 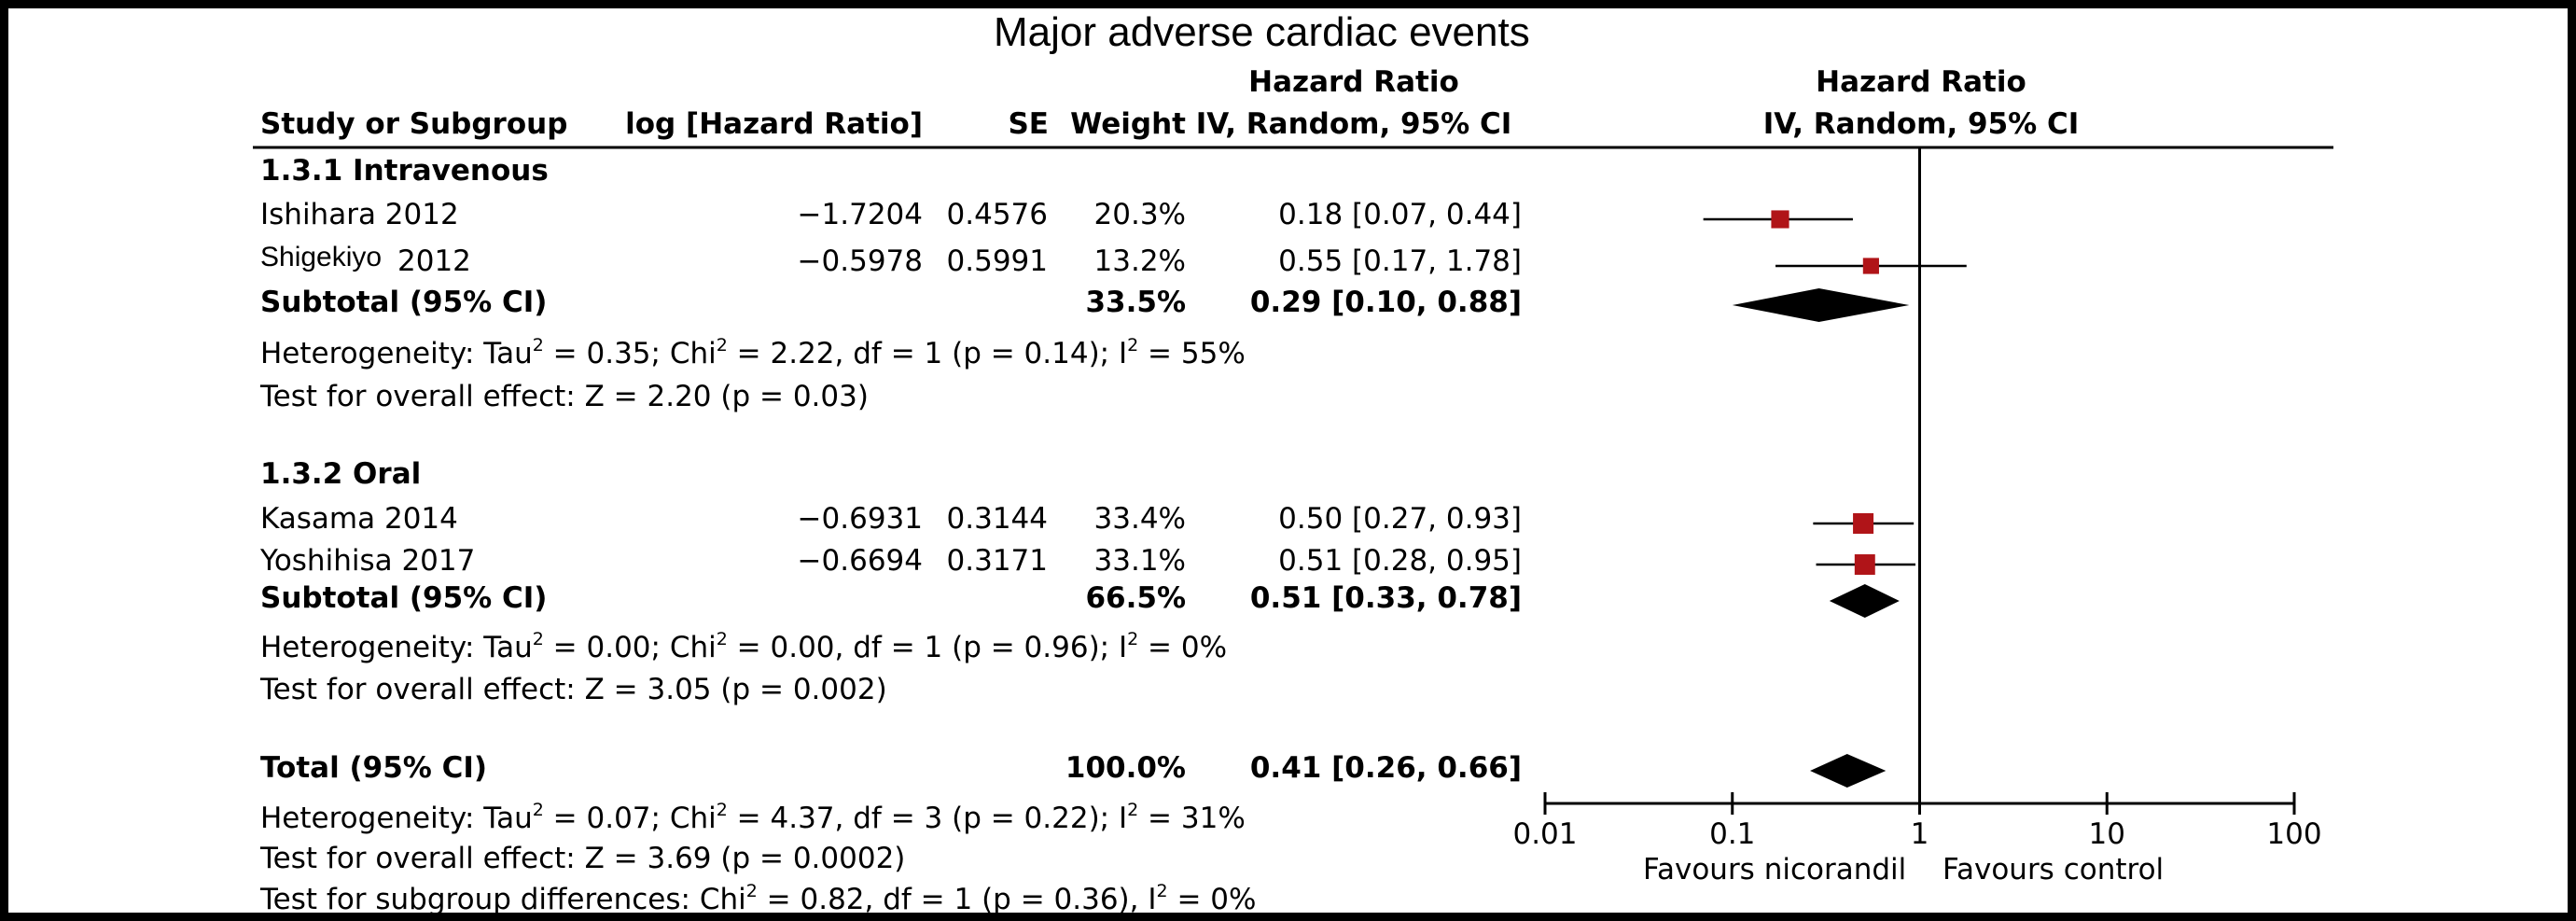 What do you see at coordinates (1400, 214) in the screenshot?
I see `study-ci: 0.18 [0.07, 0.44]` at bounding box center [1400, 214].